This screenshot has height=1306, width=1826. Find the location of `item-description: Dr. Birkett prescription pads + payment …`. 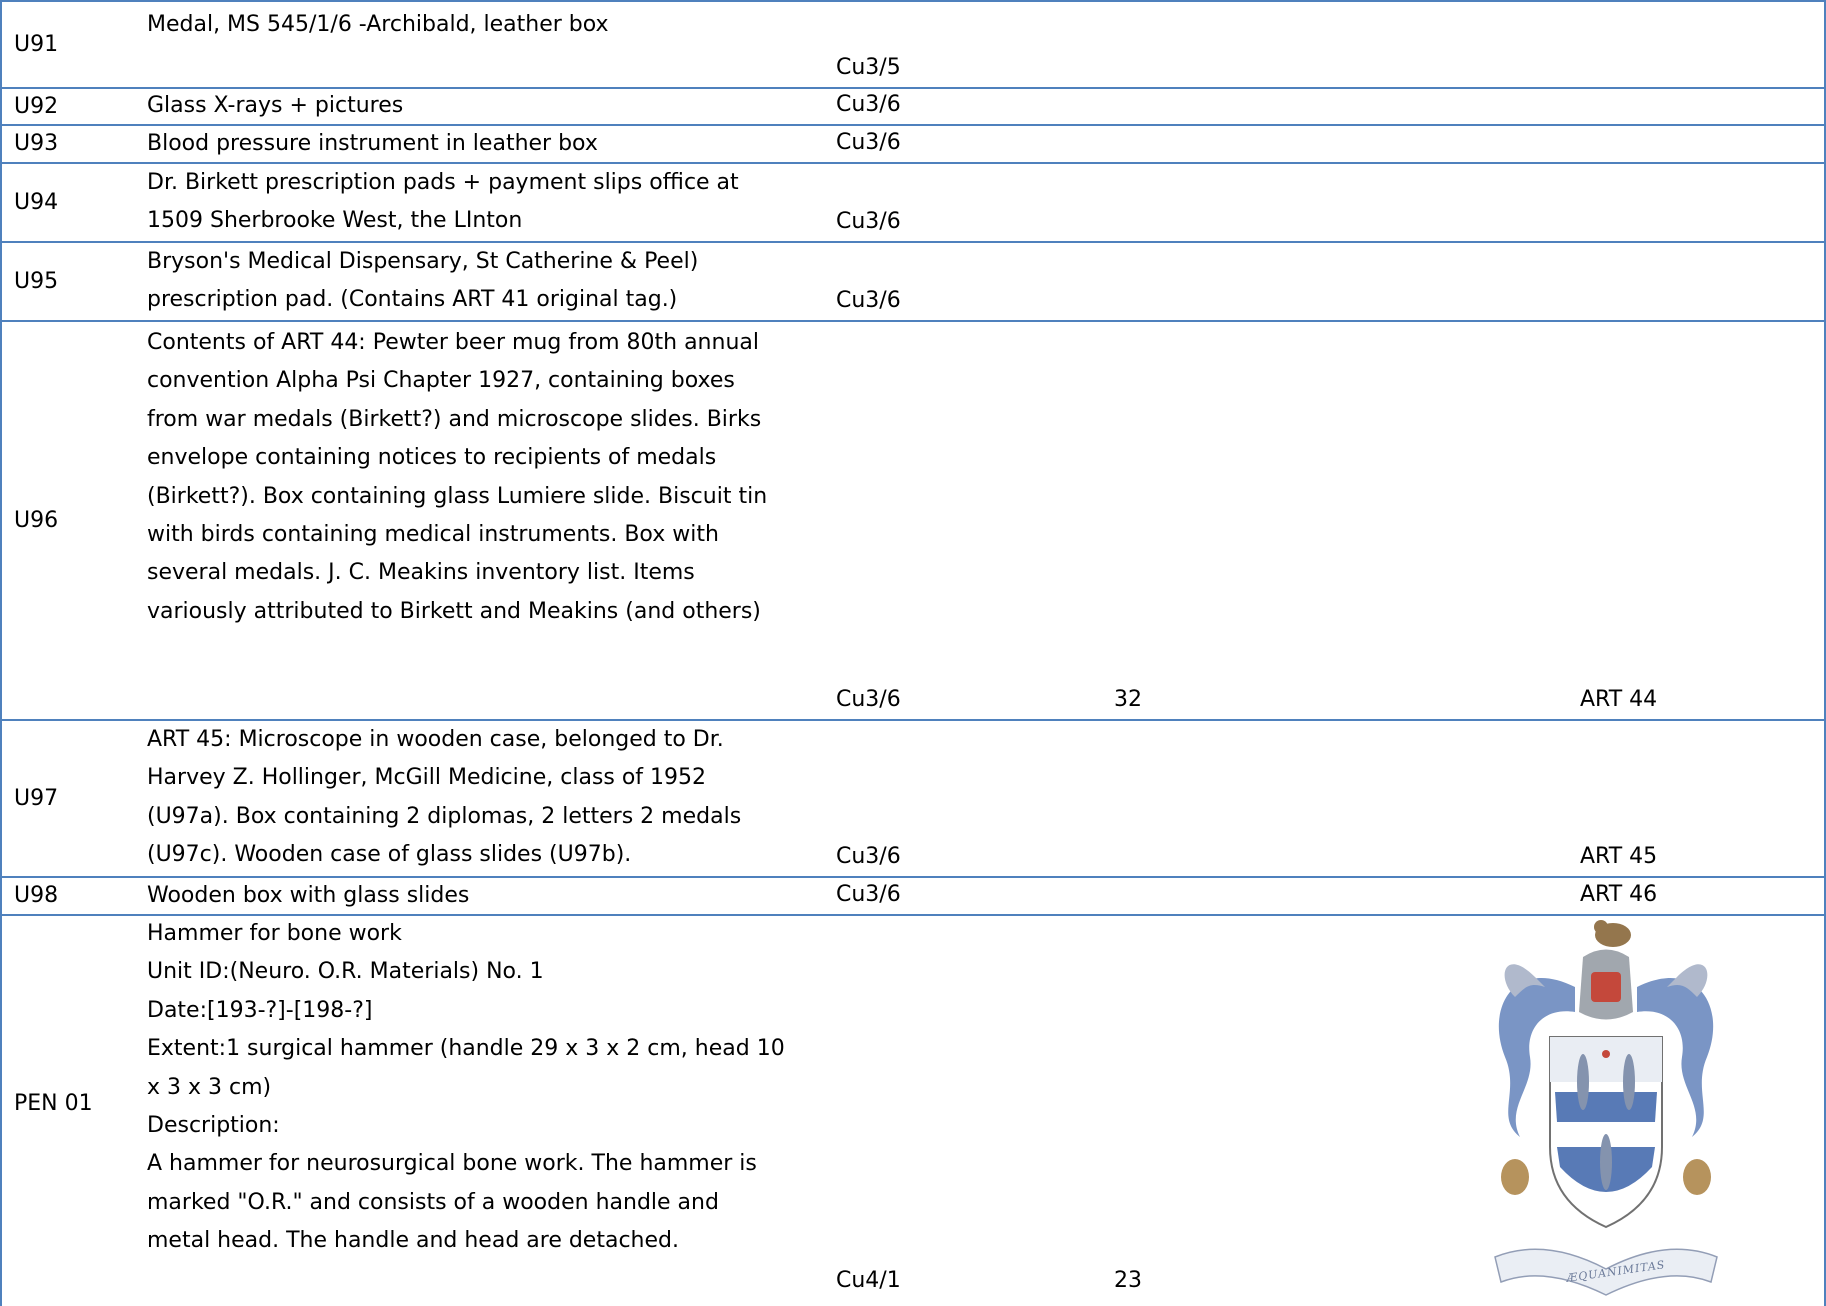

item-description: Dr. Birkett prescription pads + payment … is located at coordinates (443, 202).